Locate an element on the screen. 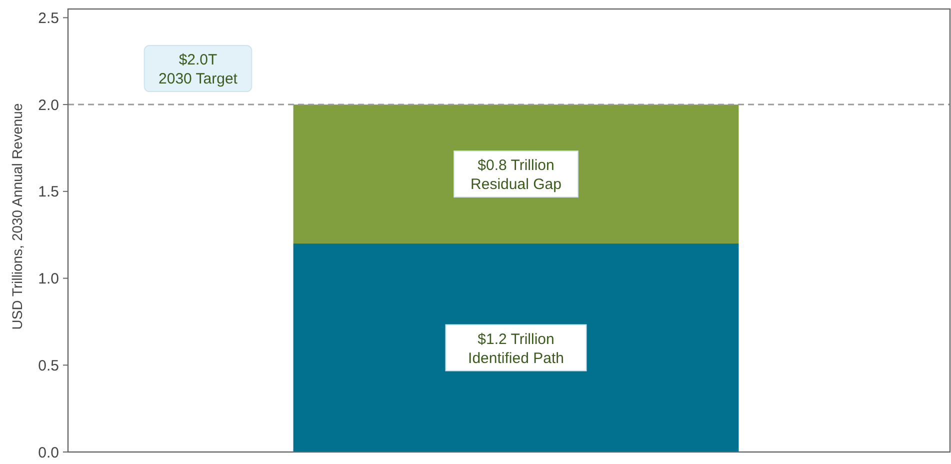  y-tick-label: 2.0 is located at coordinates (48, 105).